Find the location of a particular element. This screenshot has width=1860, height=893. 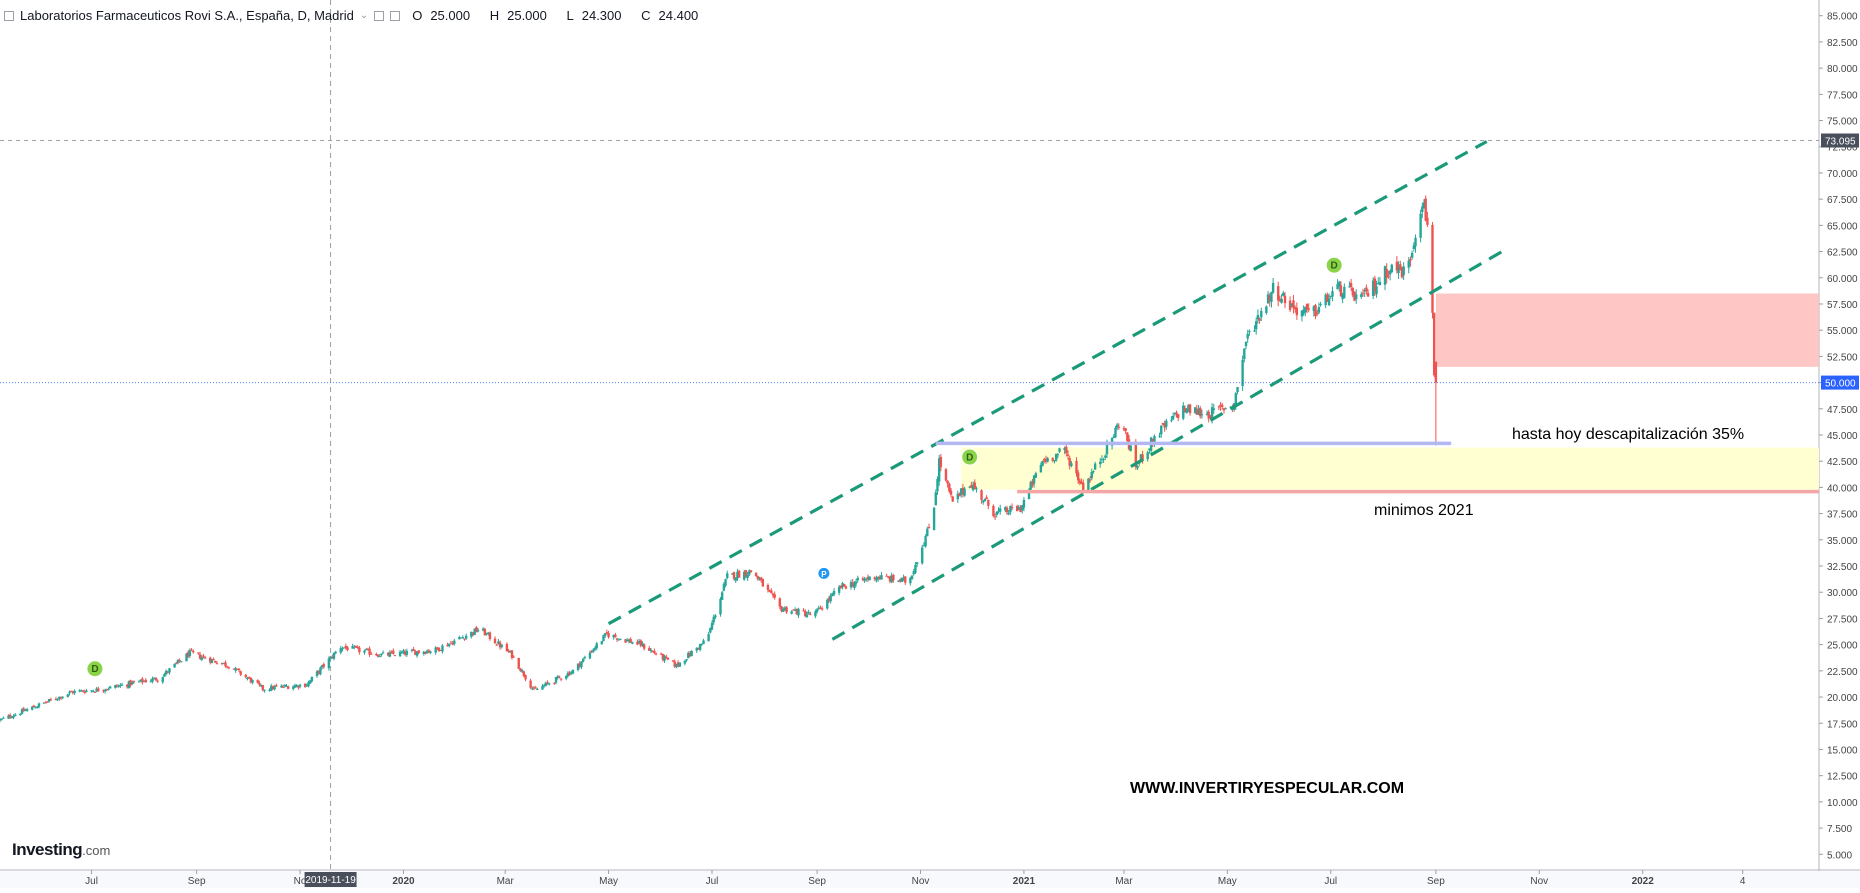

y-tick-label: 17.500 is located at coordinates (1842, 724).